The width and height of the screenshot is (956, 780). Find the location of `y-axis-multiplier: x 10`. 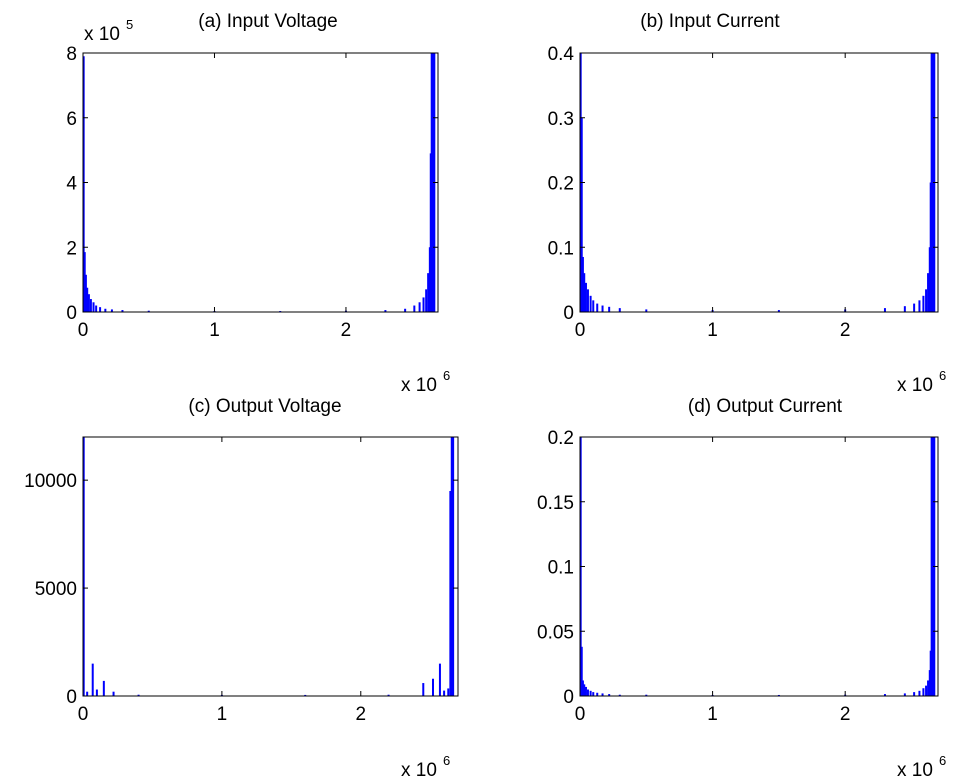

y-axis-multiplier: x 10 is located at coordinates (102, 34).